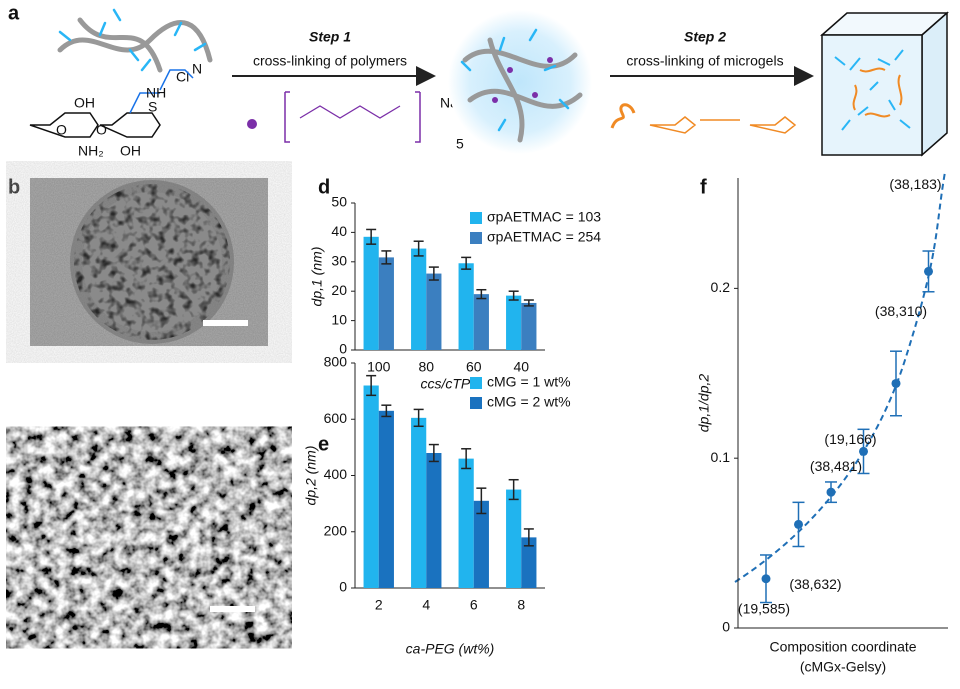  Describe the element at coordinates (317, 277) in the screenshot. I see `y-axis-label: dp,1 (nm)` at that location.